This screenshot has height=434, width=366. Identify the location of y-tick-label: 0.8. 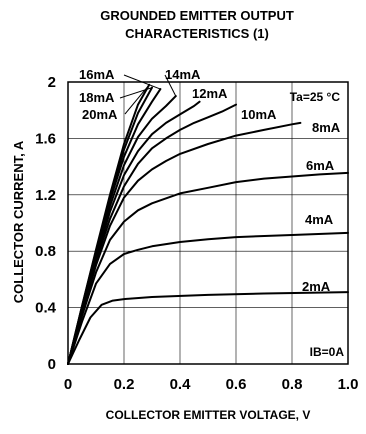
(45, 251).